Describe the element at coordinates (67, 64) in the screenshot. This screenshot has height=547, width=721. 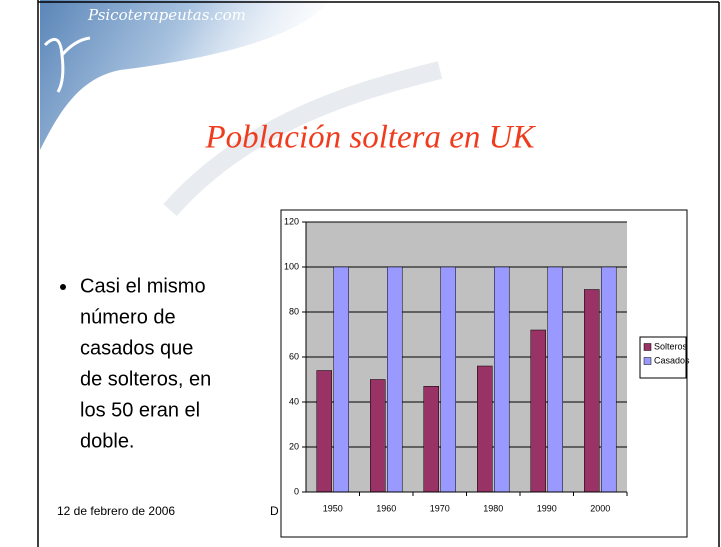
I see `logo-icon` at that location.